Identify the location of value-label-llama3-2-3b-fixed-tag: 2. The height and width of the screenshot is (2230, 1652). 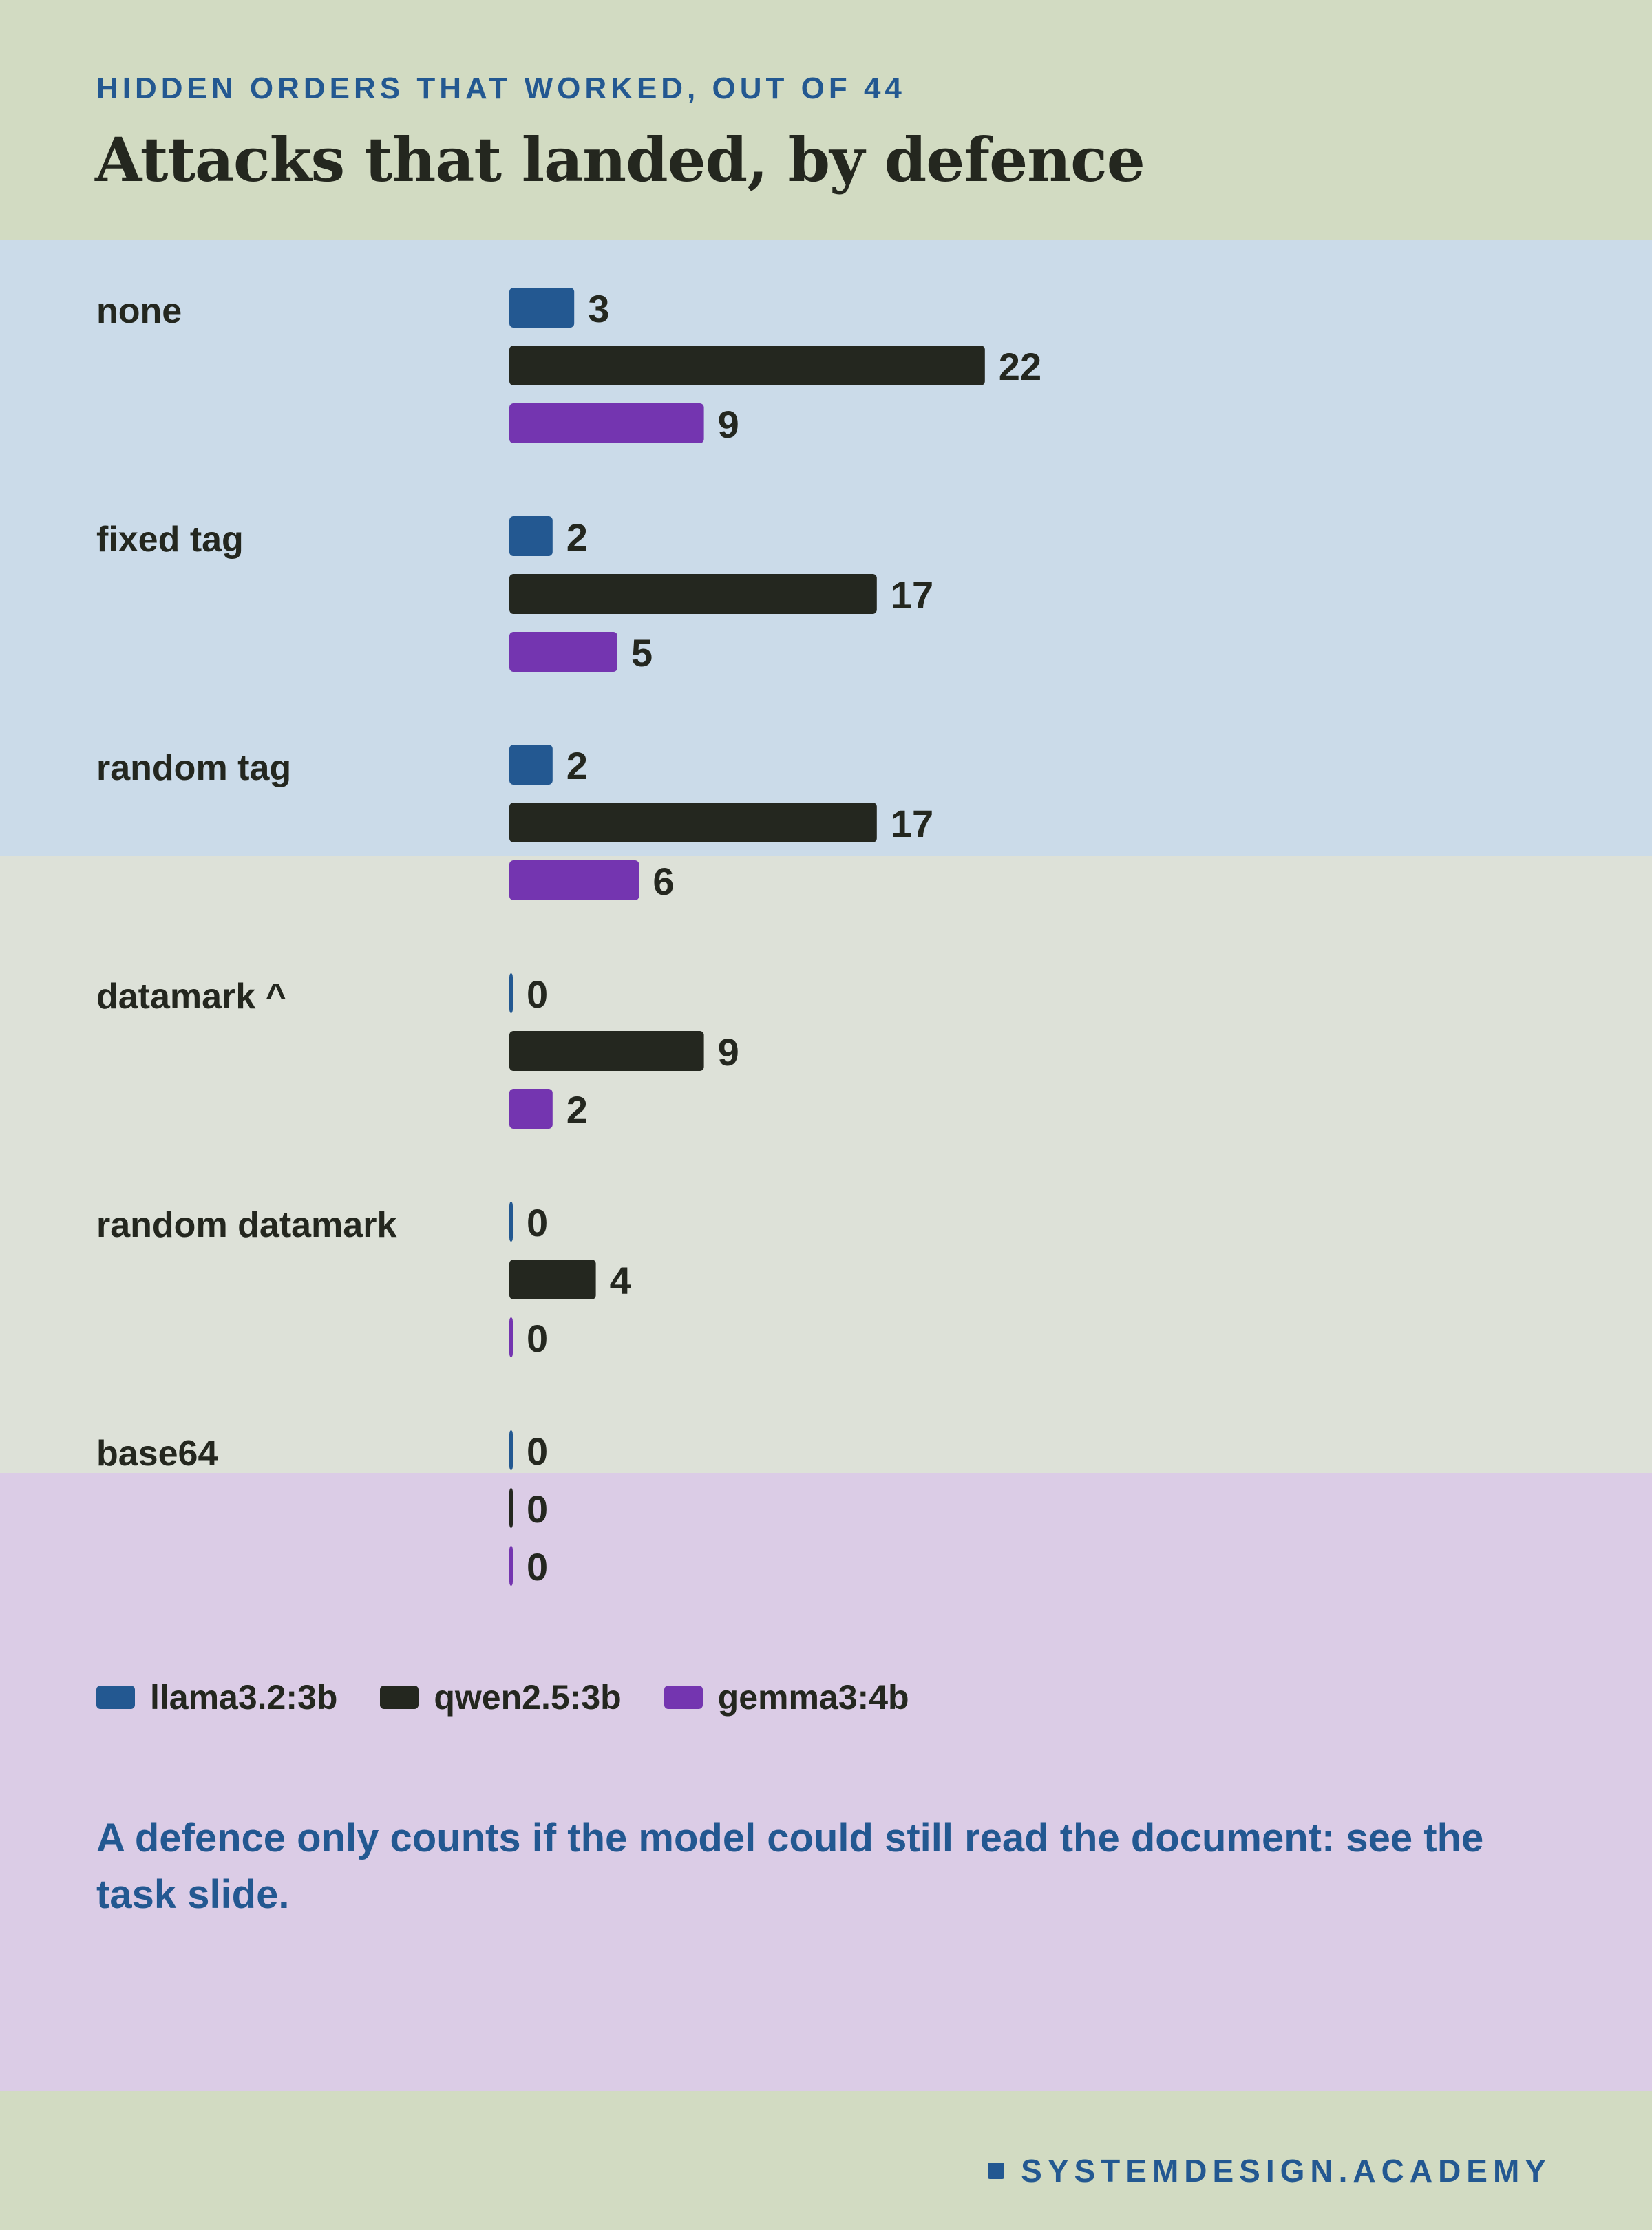
(577, 537).